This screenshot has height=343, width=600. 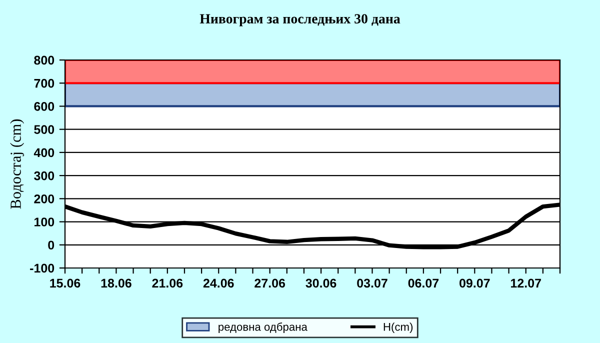 I want to click on y-tick-label: 700, so click(x=44, y=83).